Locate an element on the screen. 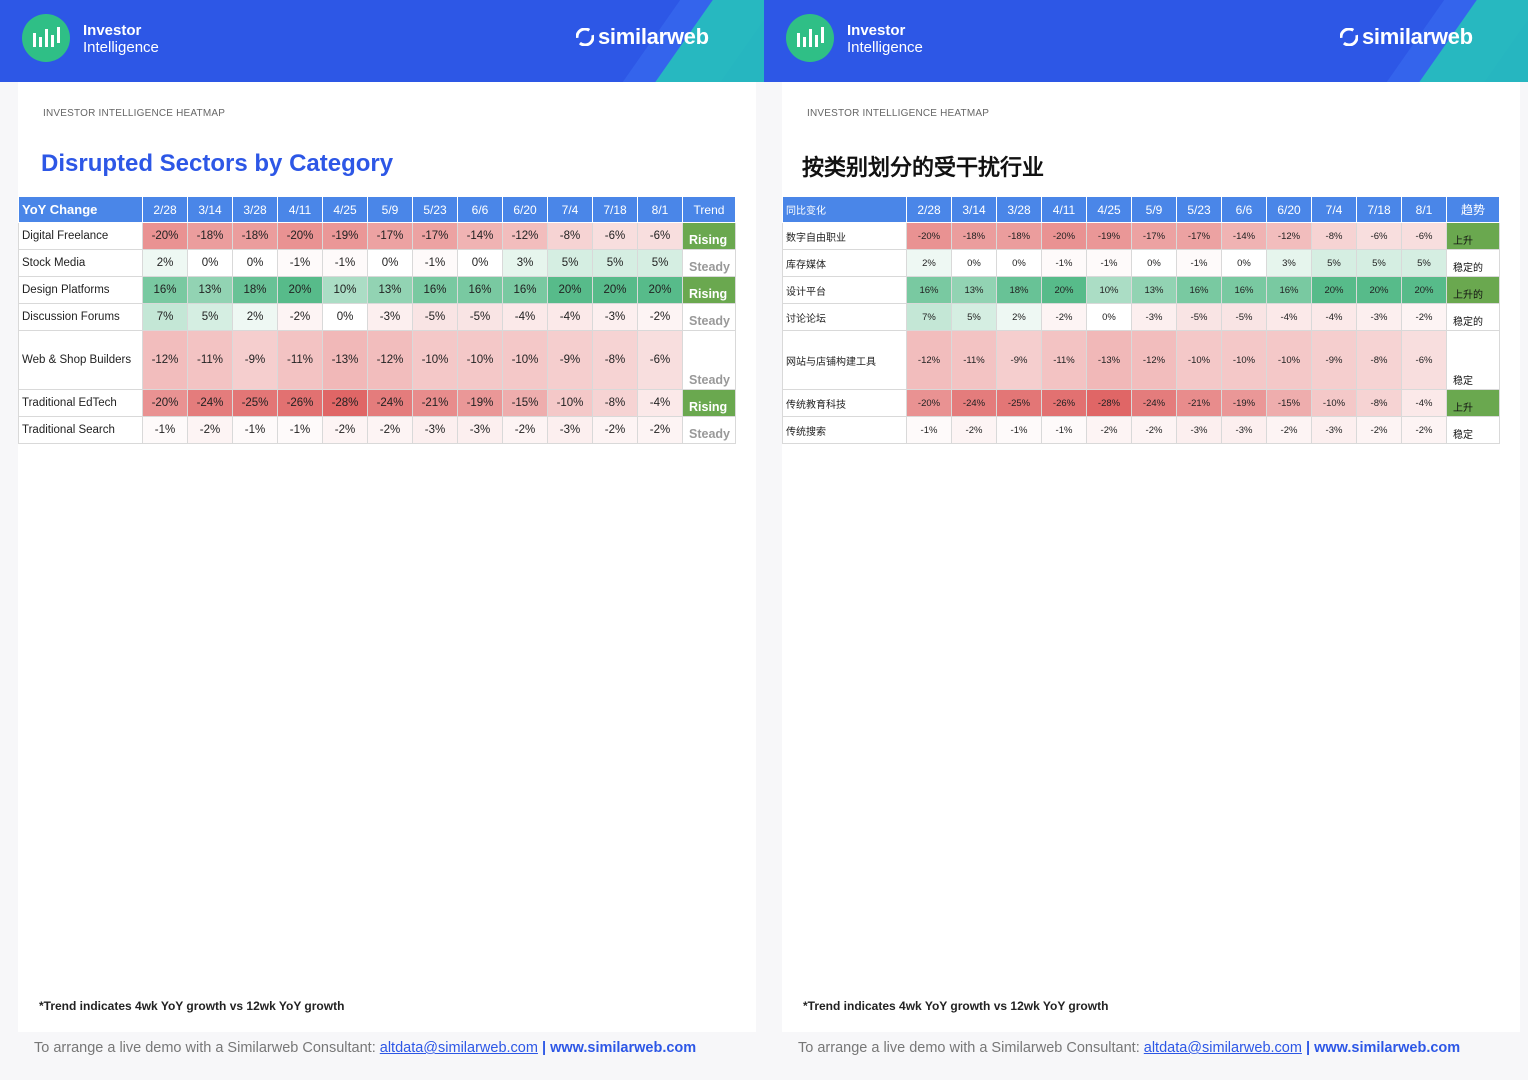  report-subtitle: INVESTOR INTELLIGENCE HEATMAP is located at coordinates (134, 113).